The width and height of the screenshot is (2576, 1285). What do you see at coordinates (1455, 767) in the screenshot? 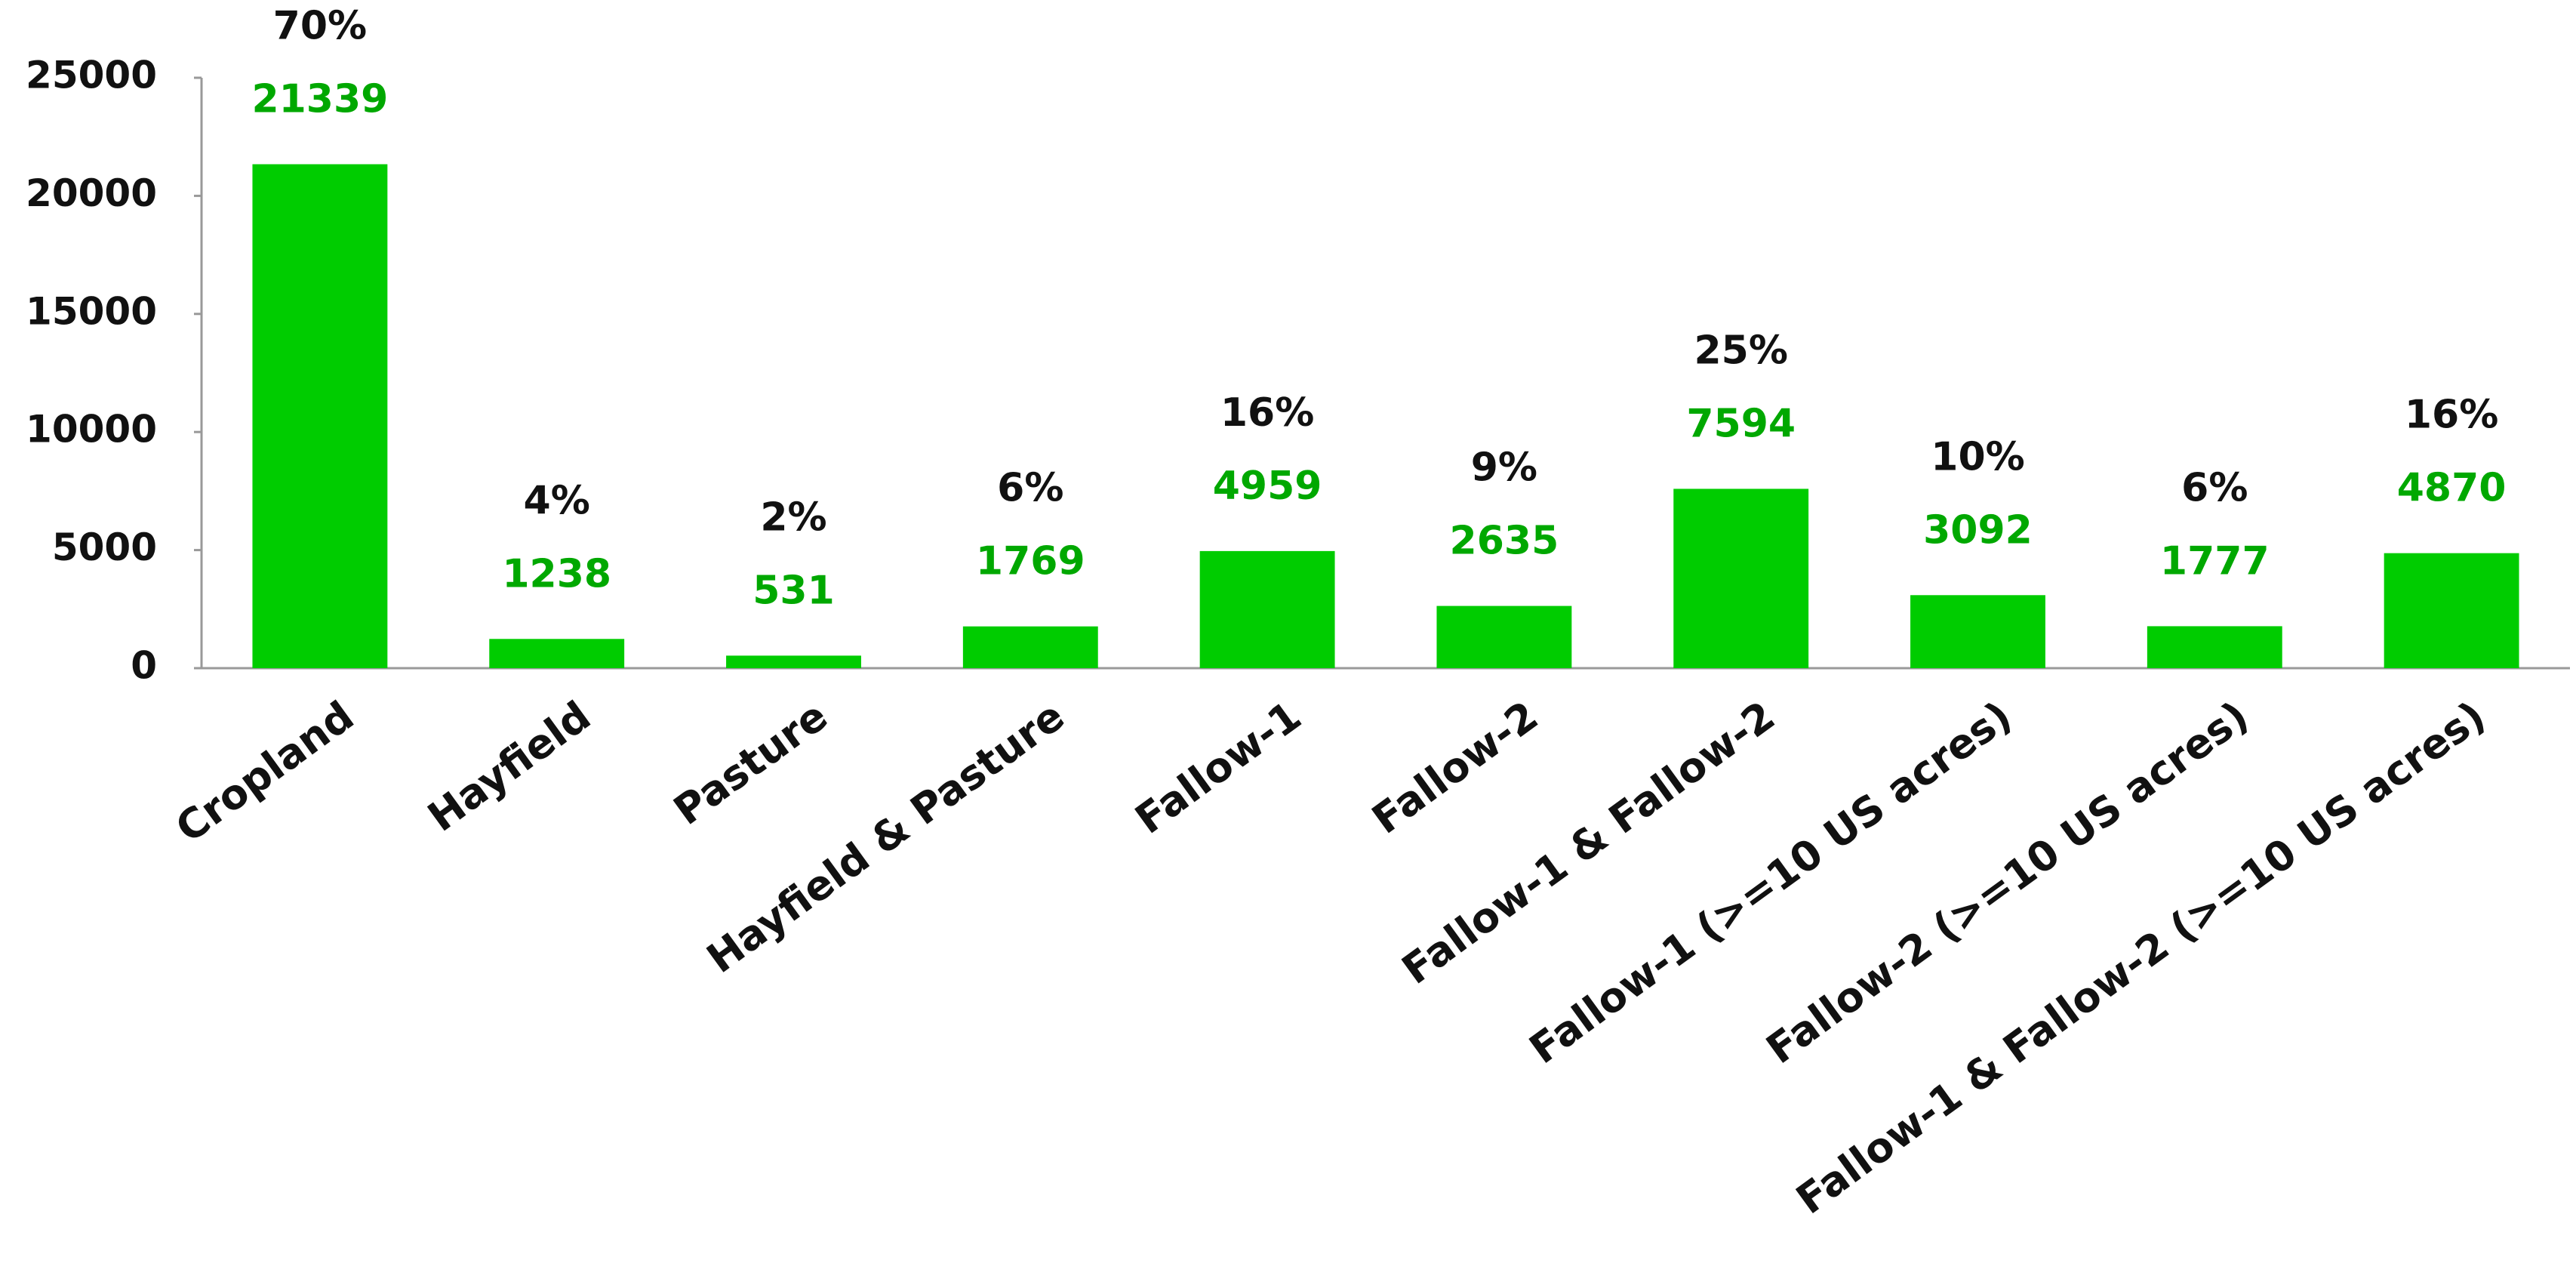
I see `x-tick-label: Fallow-2` at bounding box center [1455, 767].